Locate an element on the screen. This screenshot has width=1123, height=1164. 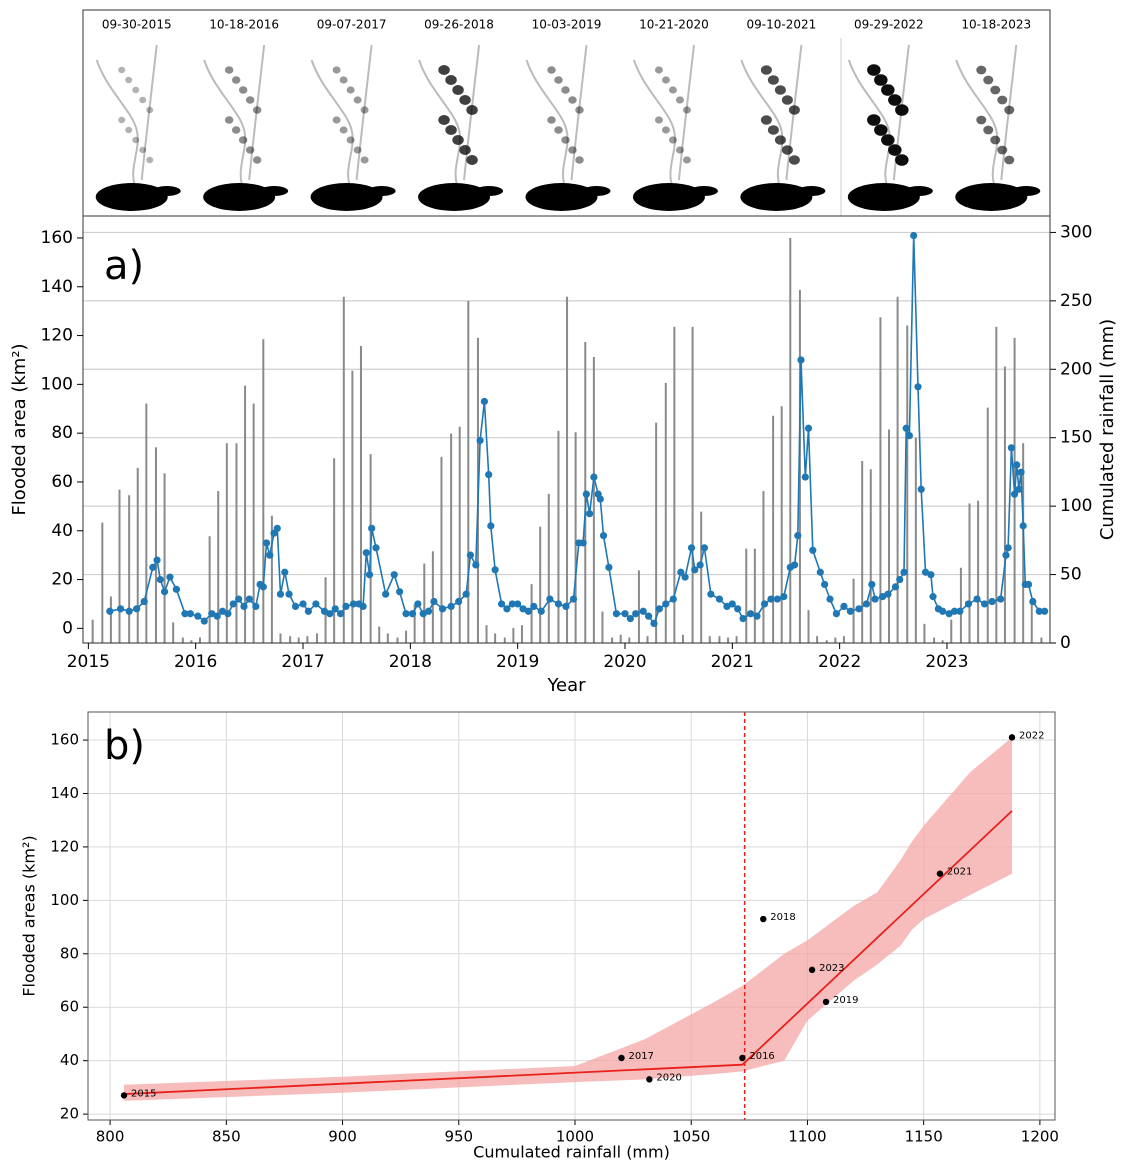
y-tick-label: 140 is located at coordinates (57, 287).